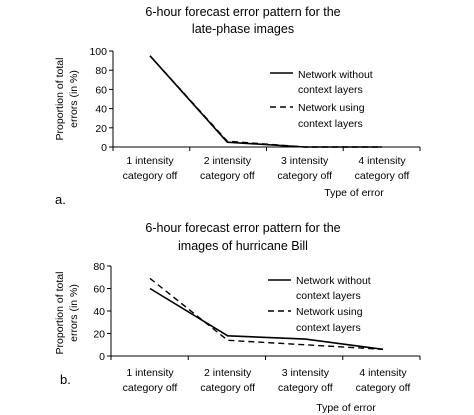  I want to click on panel-label: a., so click(60, 199).